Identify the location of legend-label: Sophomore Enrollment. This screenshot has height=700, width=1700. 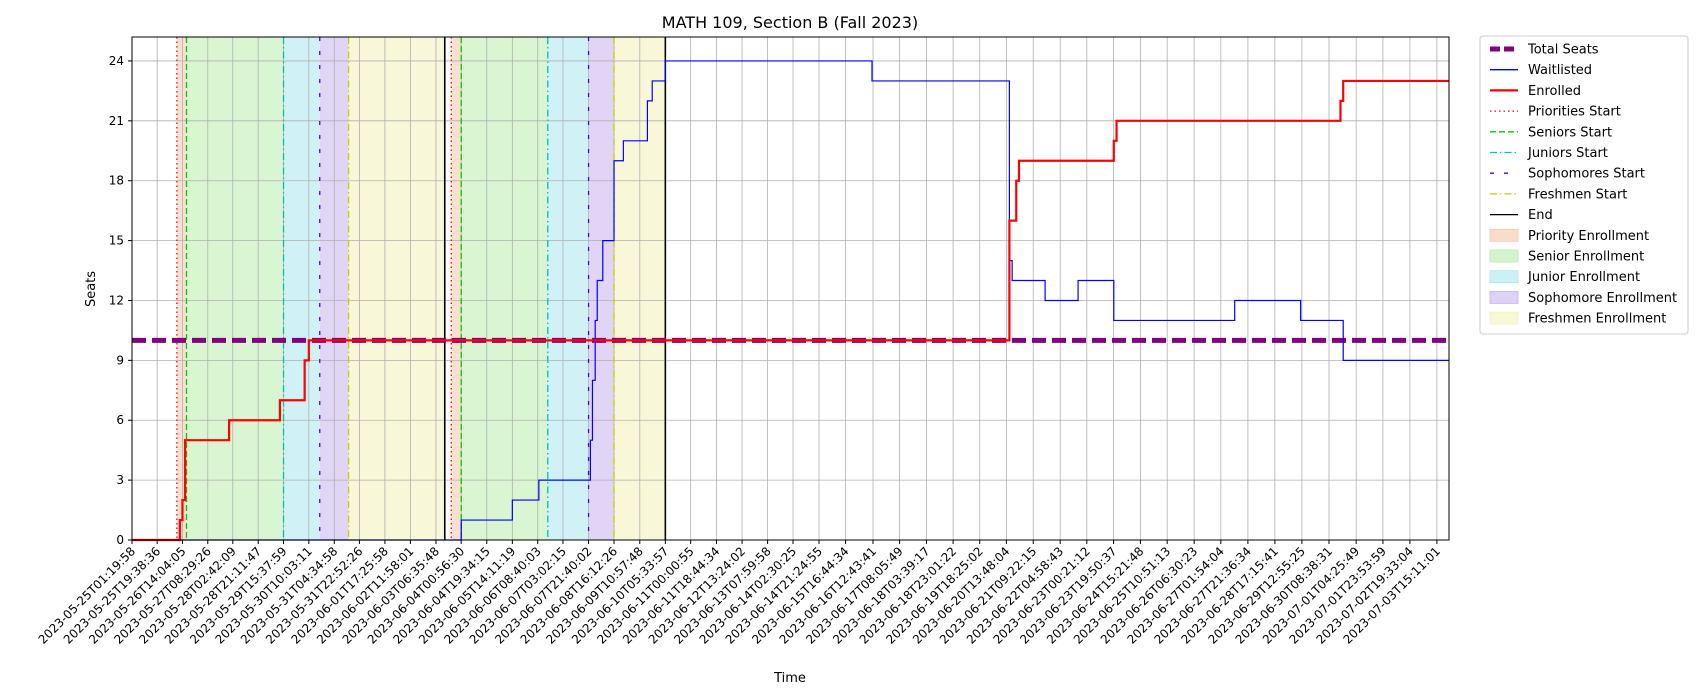
(1602, 298).